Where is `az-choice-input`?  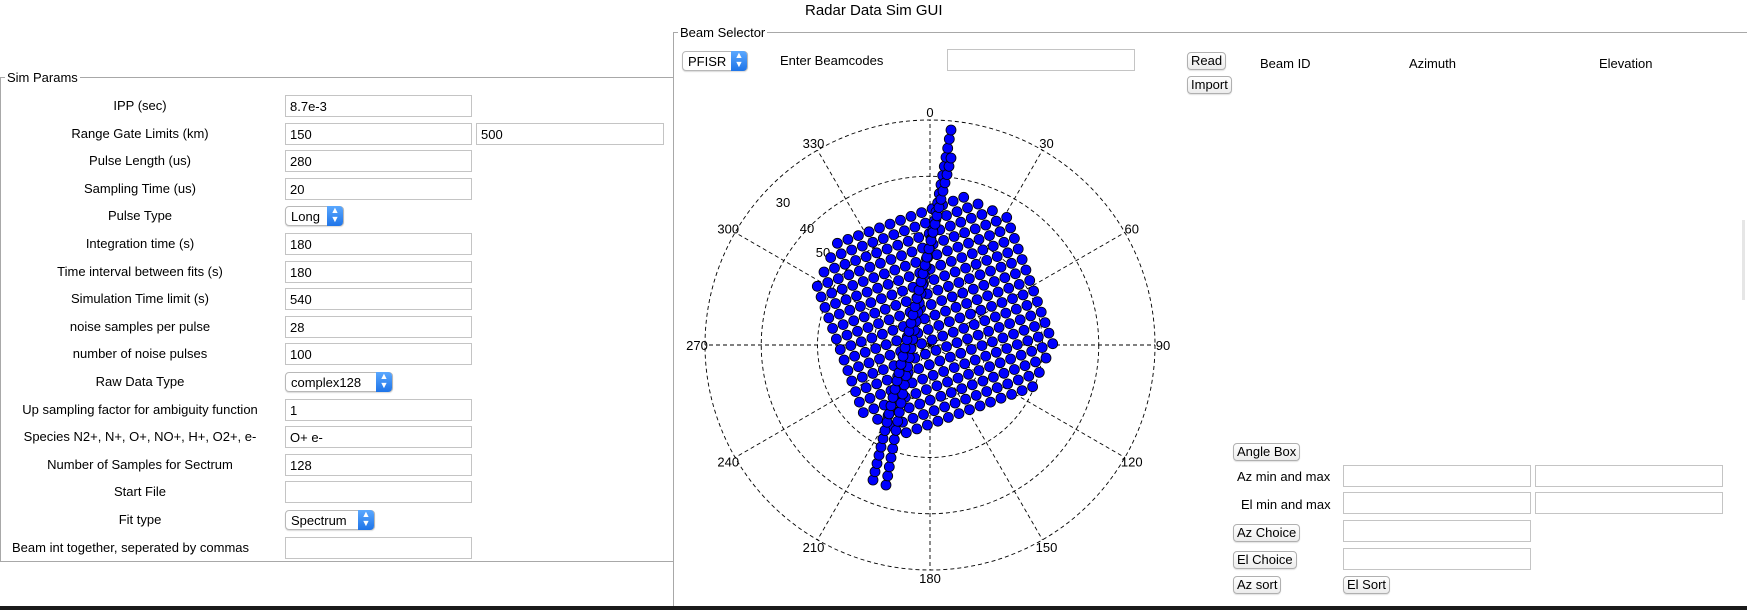
az-choice-input is located at coordinates (1437, 531).